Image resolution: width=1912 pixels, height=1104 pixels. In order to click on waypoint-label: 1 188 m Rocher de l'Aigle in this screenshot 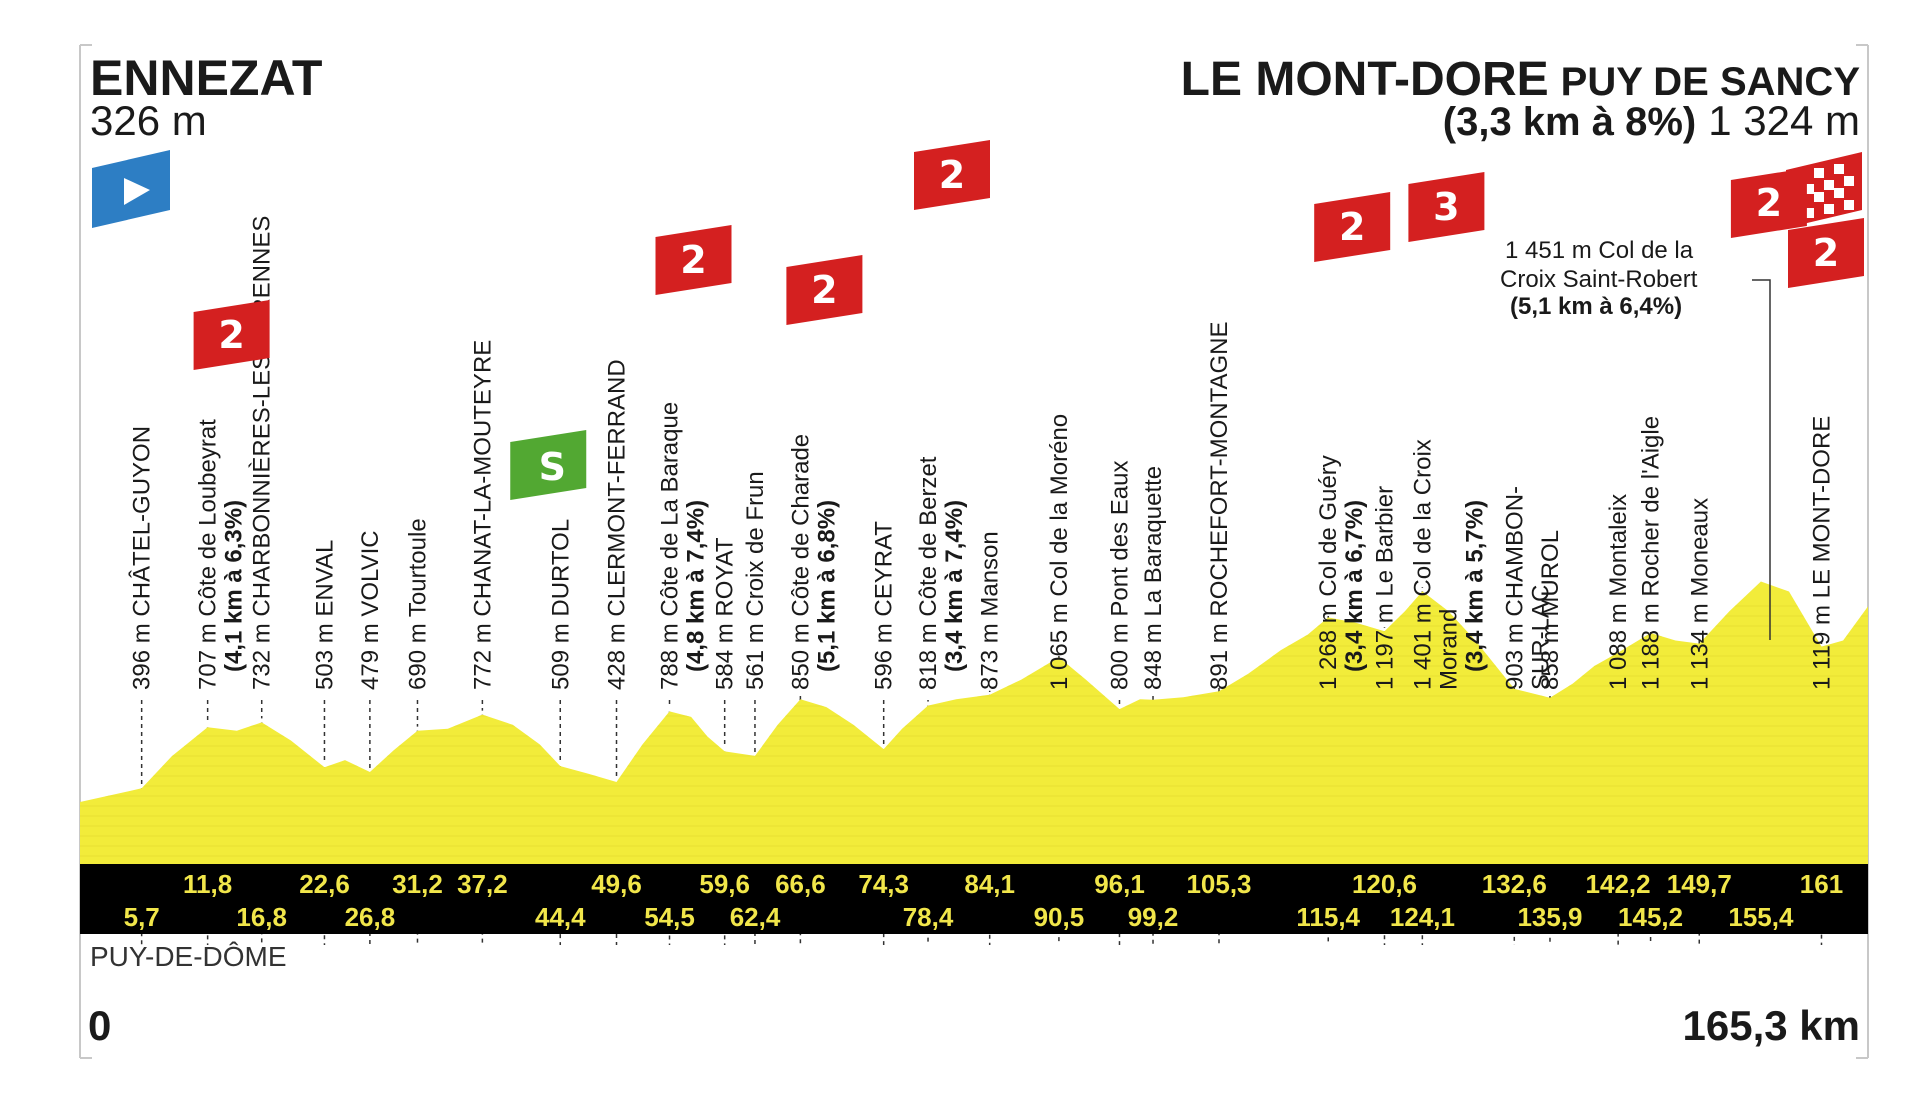, I will do `click(1651, 553)`.